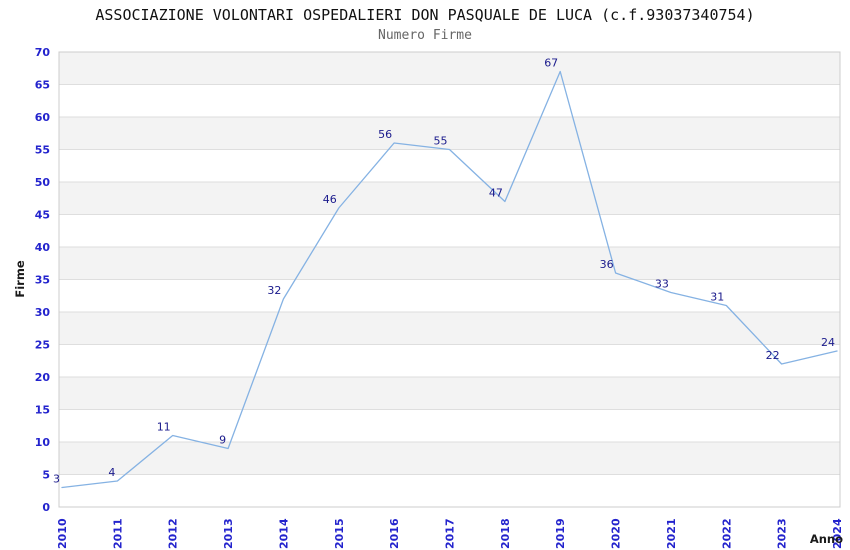 This screenshot has height=550, width=850. I want to click on point-value-label: 67, so click(551, 63).